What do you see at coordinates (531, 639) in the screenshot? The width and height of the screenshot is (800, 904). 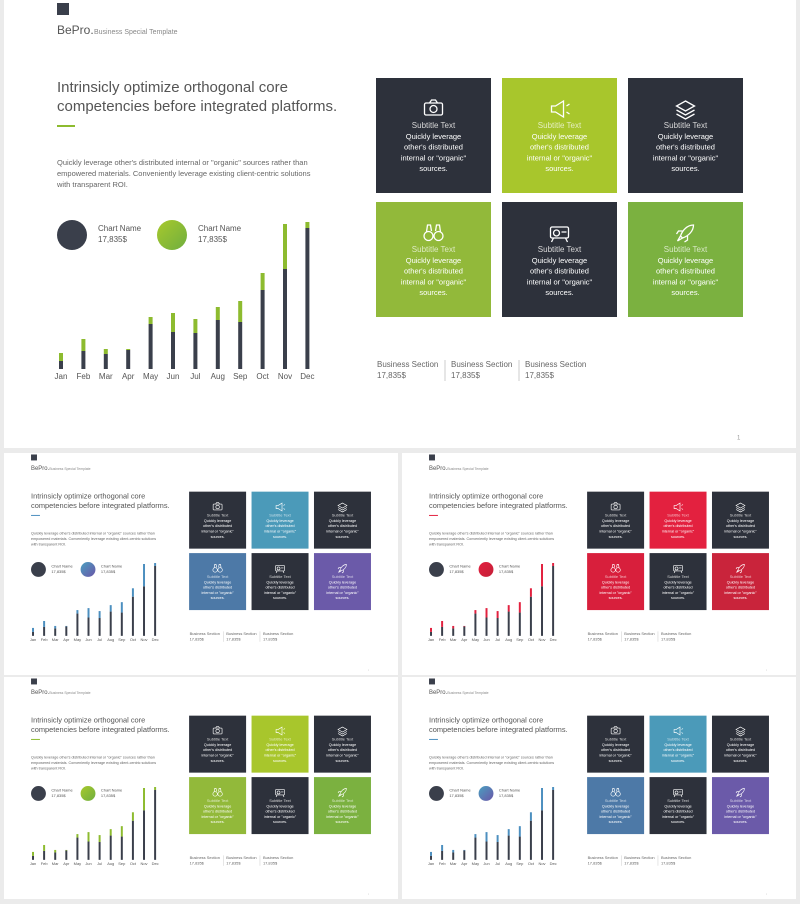 I see `x-tick-label: Oct` at bounding box center [531, 639].